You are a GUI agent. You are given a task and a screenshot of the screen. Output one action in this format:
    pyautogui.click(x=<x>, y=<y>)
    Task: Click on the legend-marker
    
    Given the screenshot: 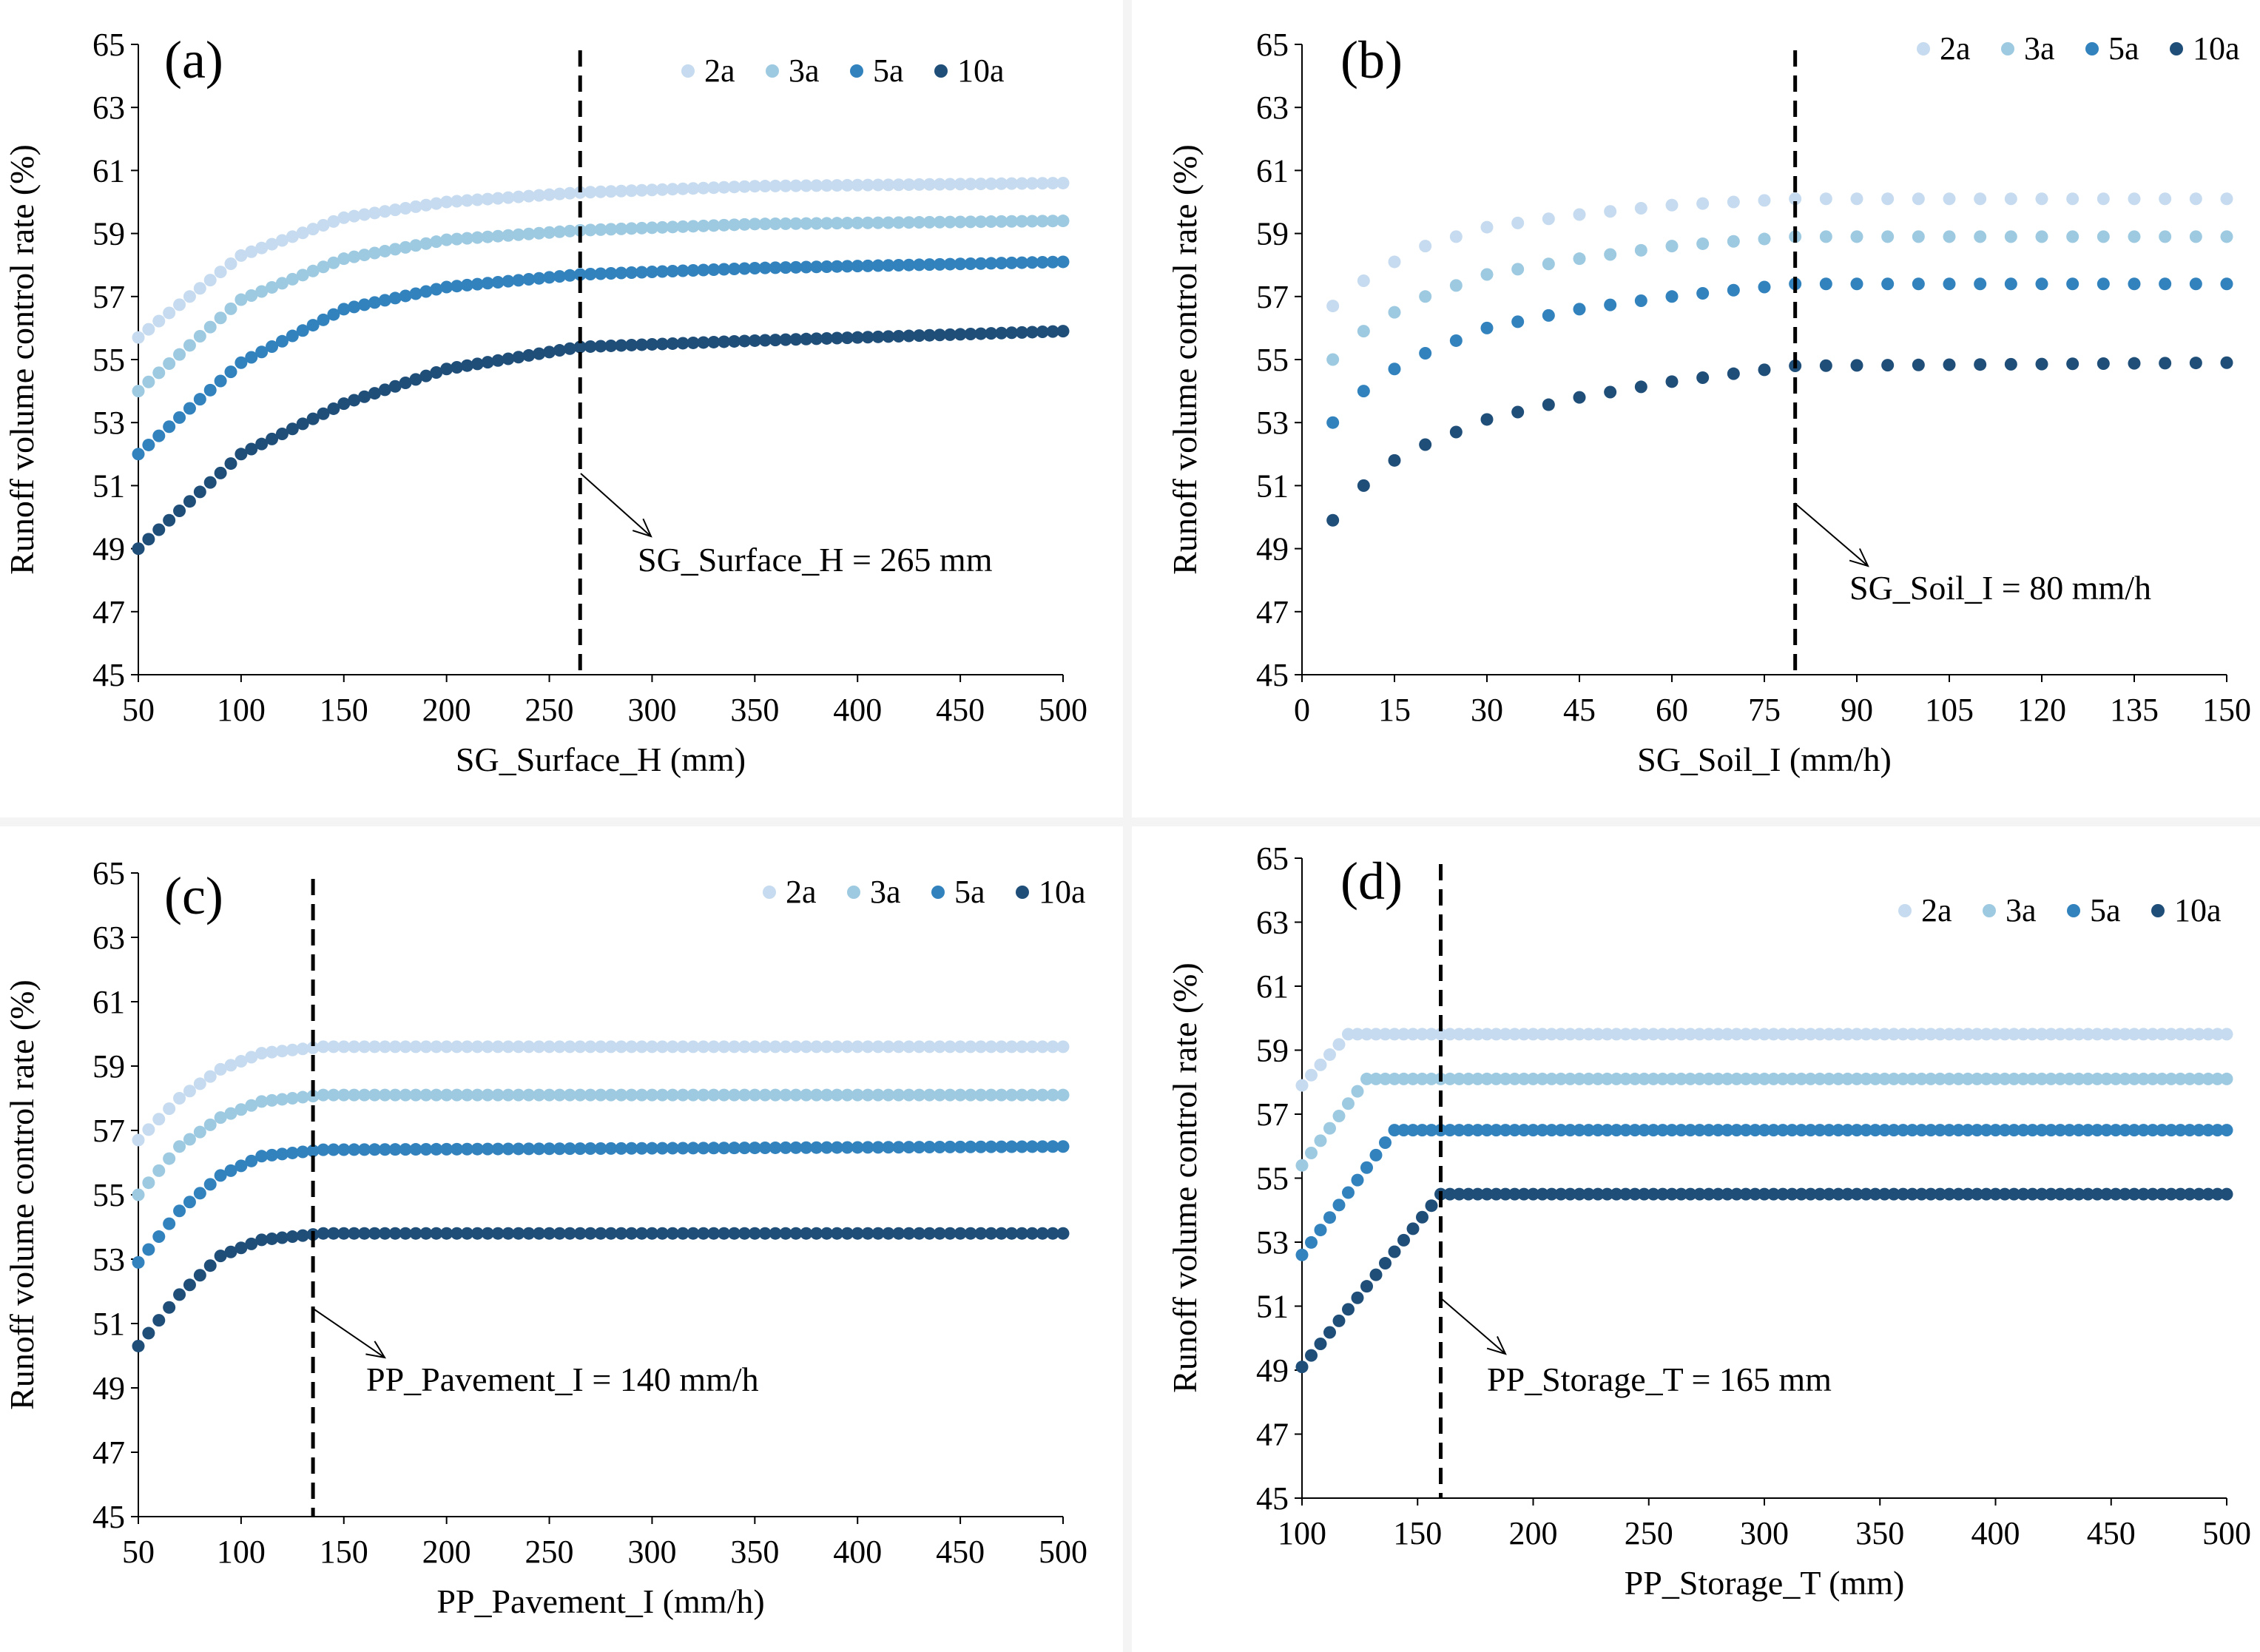 What is the action you would take?
    pyautogui.click(x=2092, y=48)
    